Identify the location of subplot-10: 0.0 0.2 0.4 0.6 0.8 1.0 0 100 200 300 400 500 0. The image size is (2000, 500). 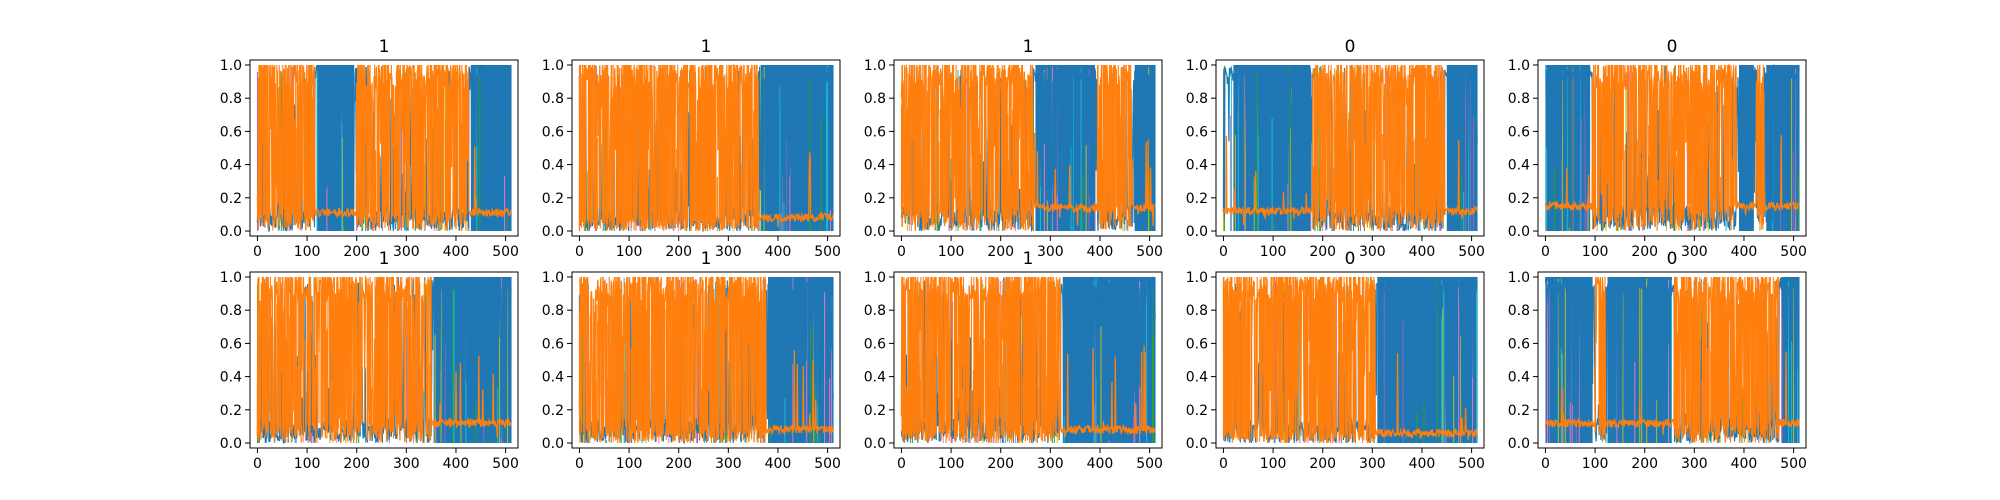
(1657, 360).